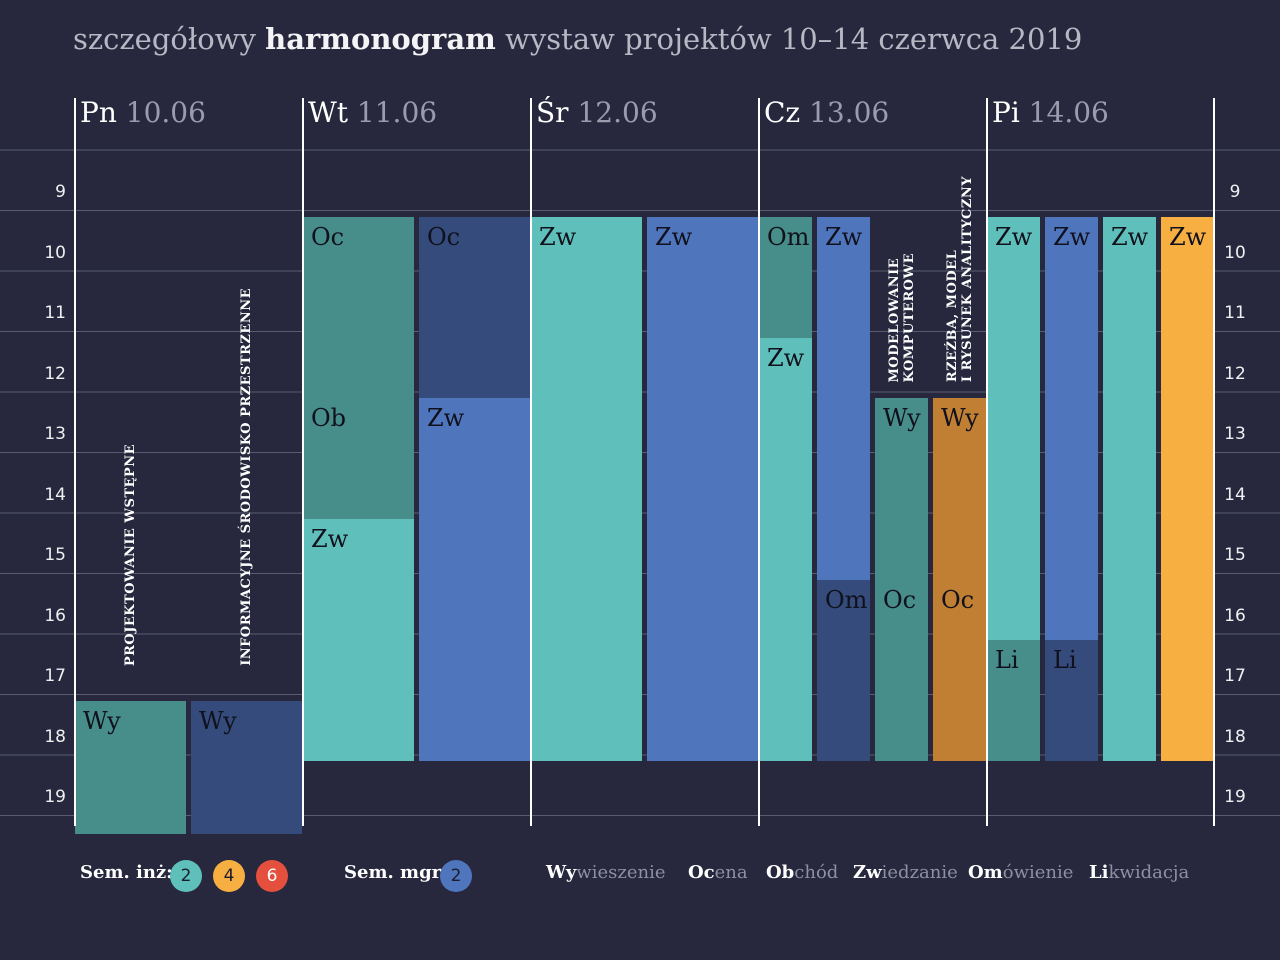  Describe the element at coordinates (60, 192) in the screenshot. I see `hour-label-left: 9` at that location.